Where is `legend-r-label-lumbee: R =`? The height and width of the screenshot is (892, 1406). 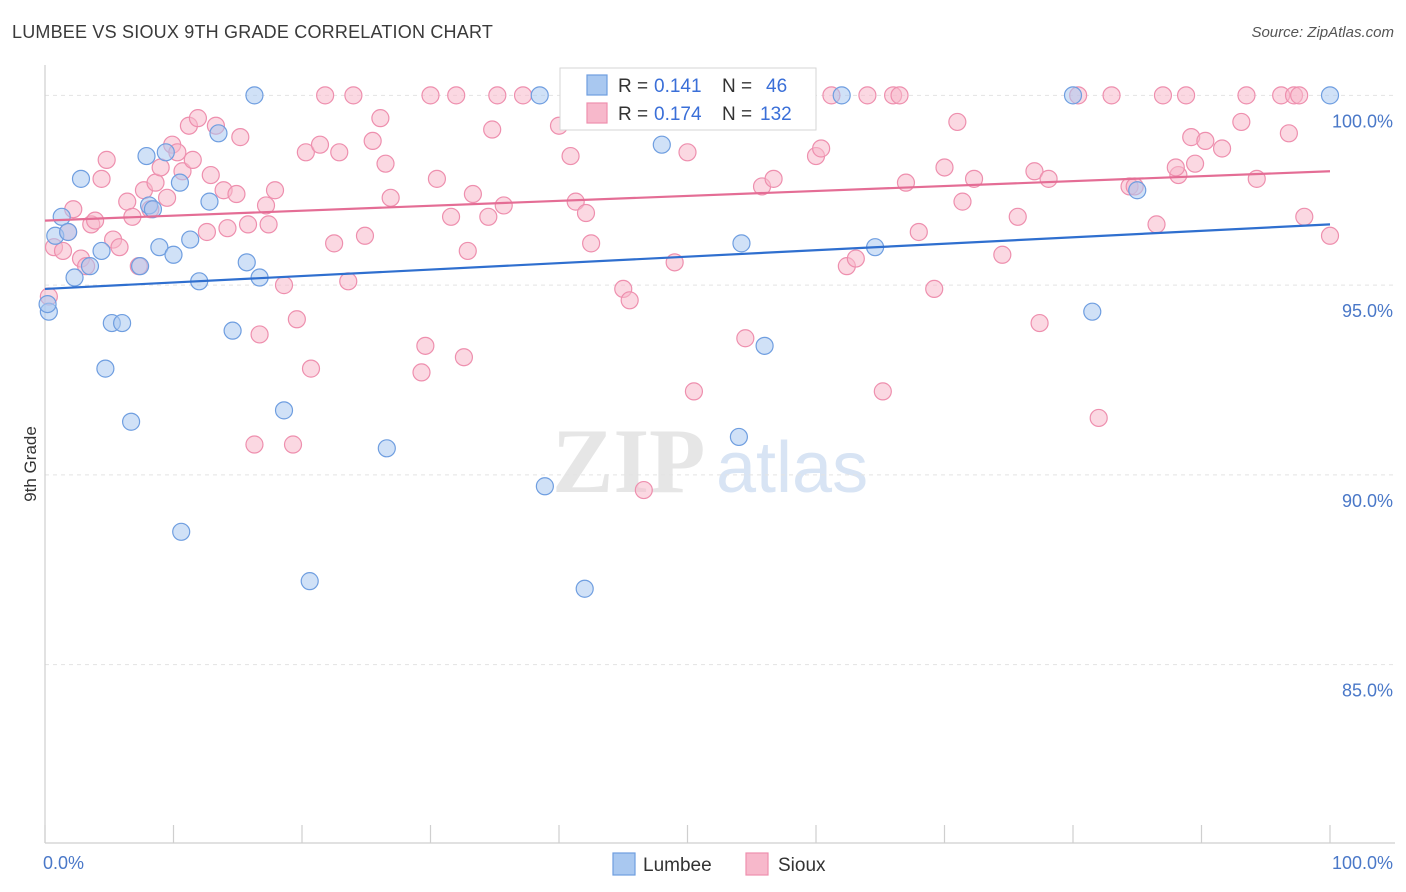 legend-r-label-lumbee: R = is located at coordinates (633, 86).